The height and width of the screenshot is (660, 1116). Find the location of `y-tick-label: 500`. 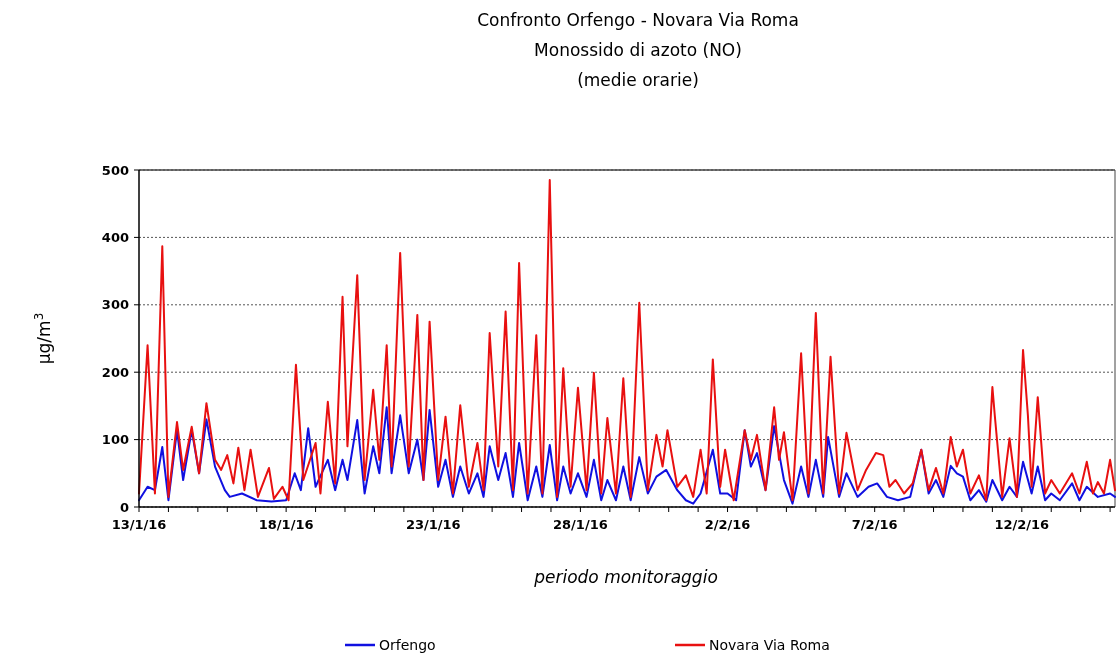

y-tick-label: 500 is located at coordinates (115, 170).